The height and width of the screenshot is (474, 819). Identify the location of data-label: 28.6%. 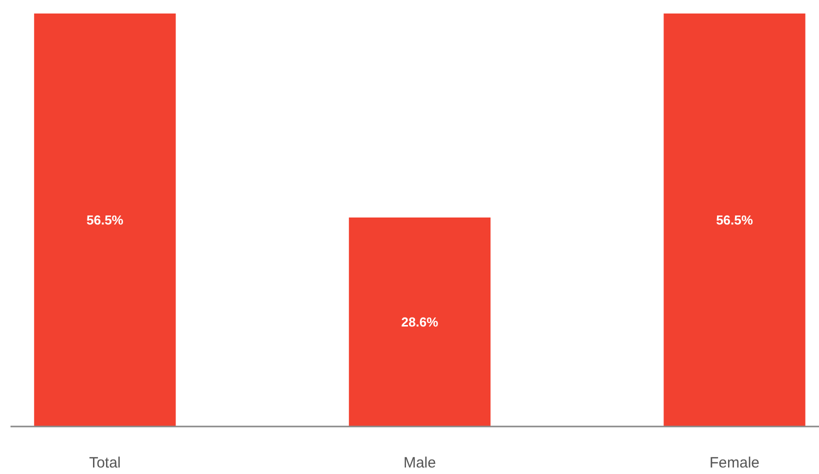
(420, 322).